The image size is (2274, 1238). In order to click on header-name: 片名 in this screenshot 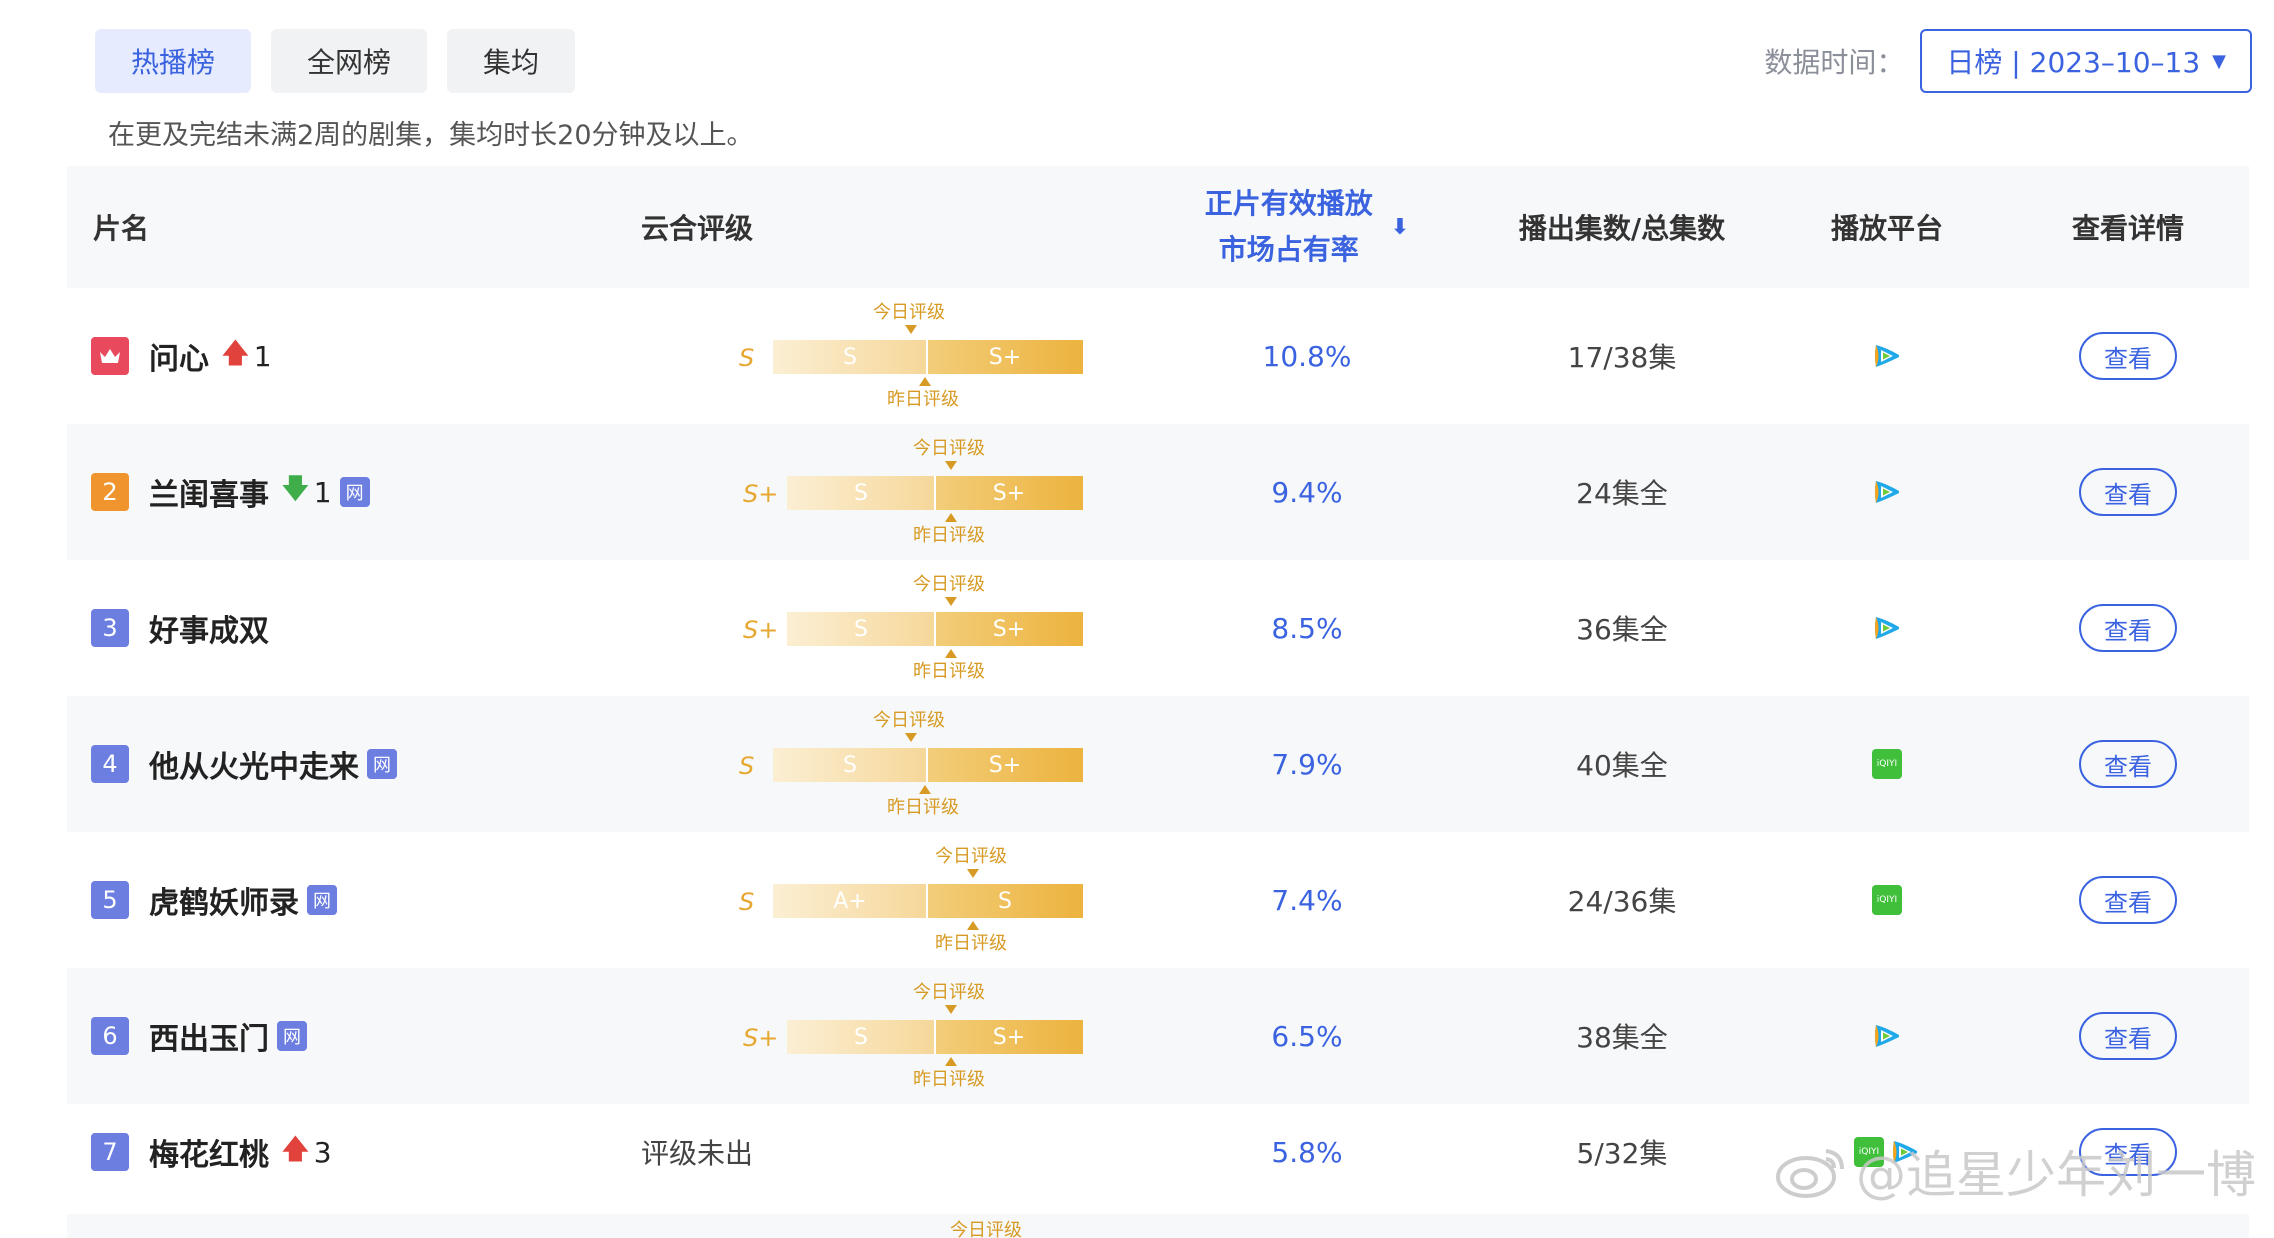, I will do `click(121, 228)`.